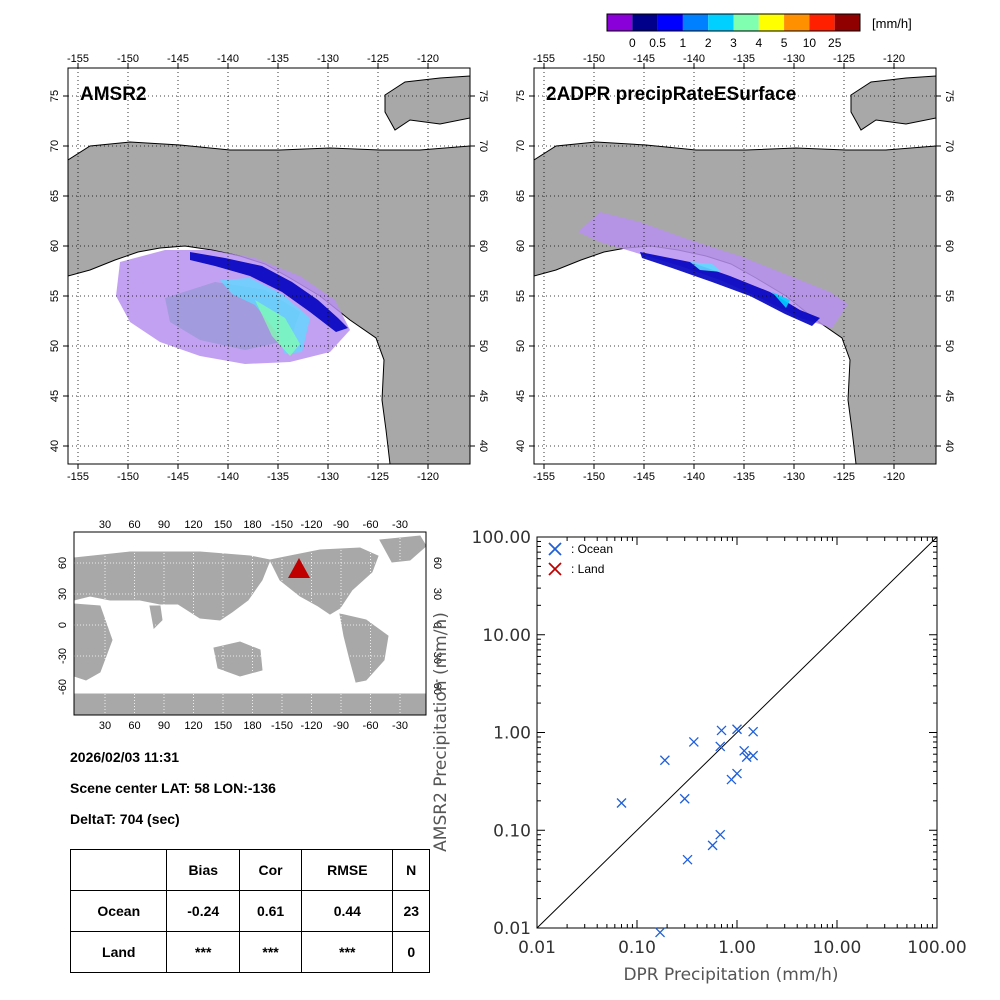 This screenshot has width=1000, height=1000. I want to click on lat-tick-label: 45, so click(483, 396).